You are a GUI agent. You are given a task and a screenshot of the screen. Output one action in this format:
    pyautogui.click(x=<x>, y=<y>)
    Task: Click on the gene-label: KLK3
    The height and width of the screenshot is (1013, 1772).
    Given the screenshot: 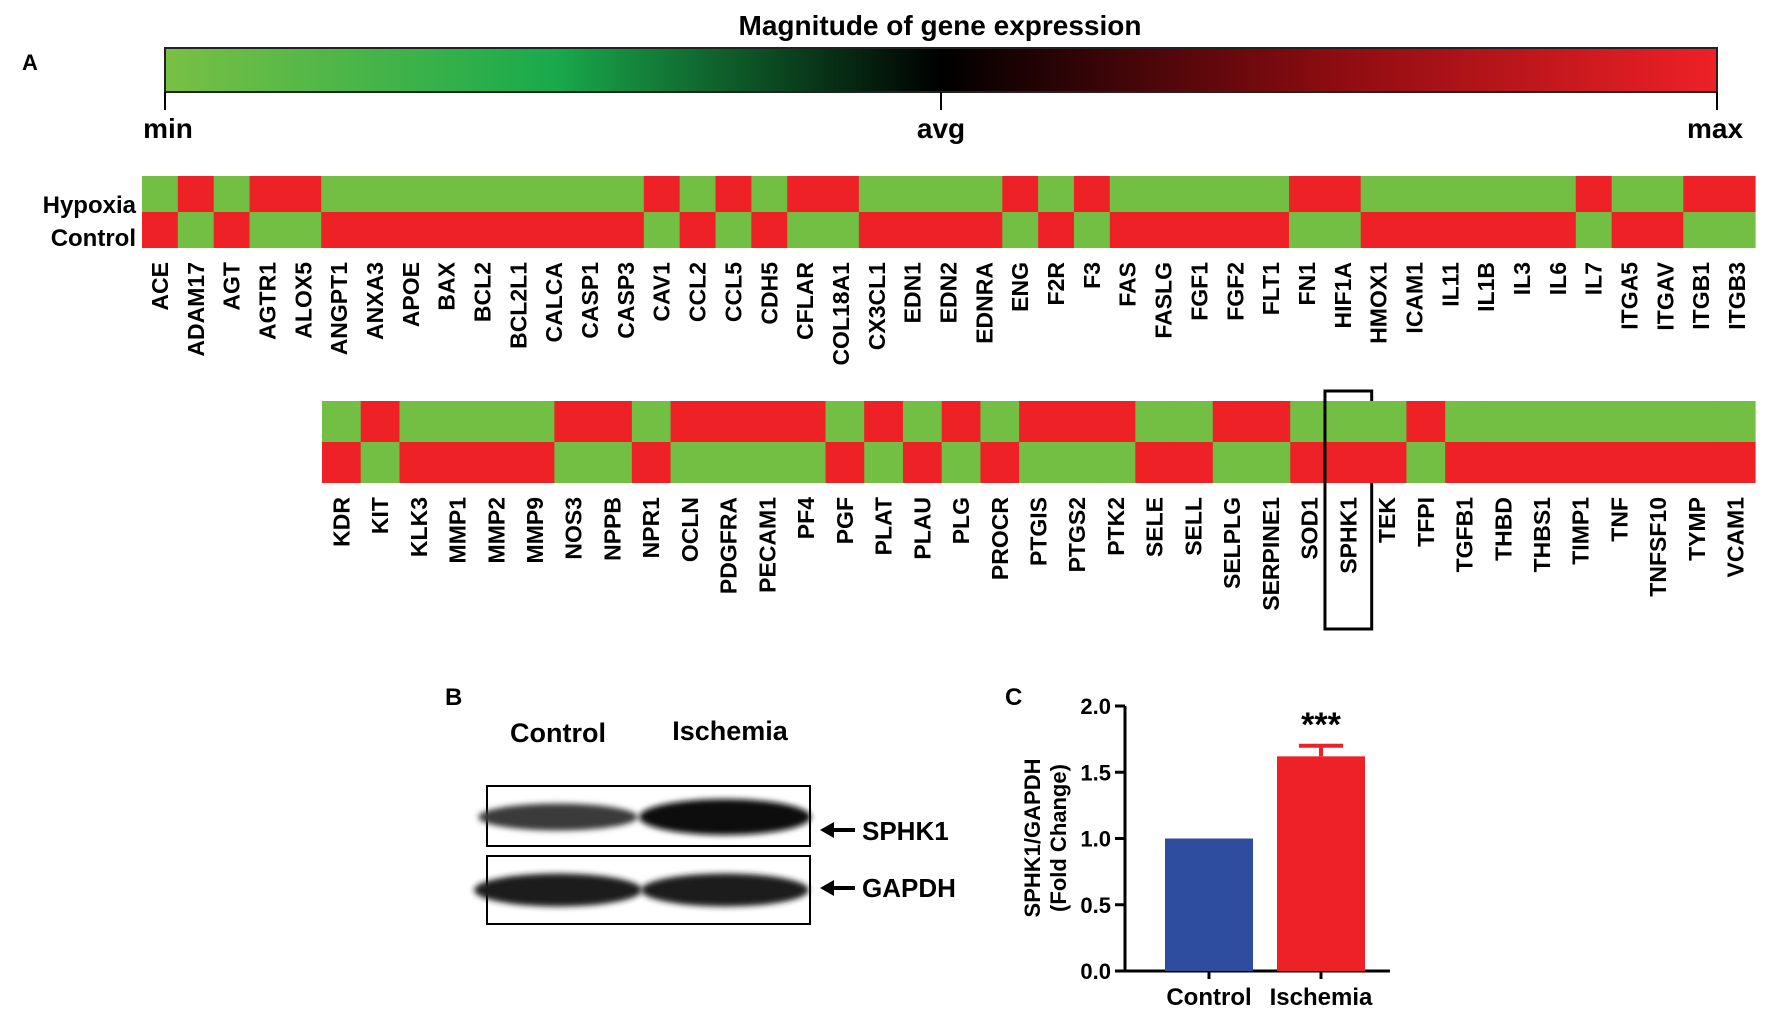 What is the action you would take?
    pyautogui.click(x=419, y=527)
    